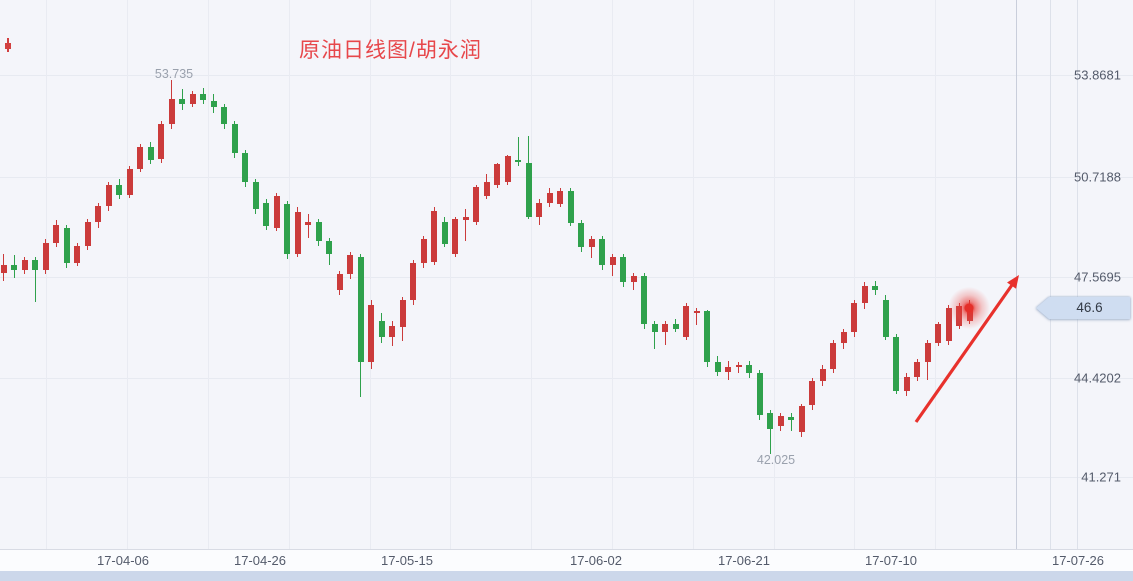 This screenshot has height=581, width=1133. Describe the element at coordinates (566, 576) in the screenshot. I see `horizontal-scrollbar` at that location.